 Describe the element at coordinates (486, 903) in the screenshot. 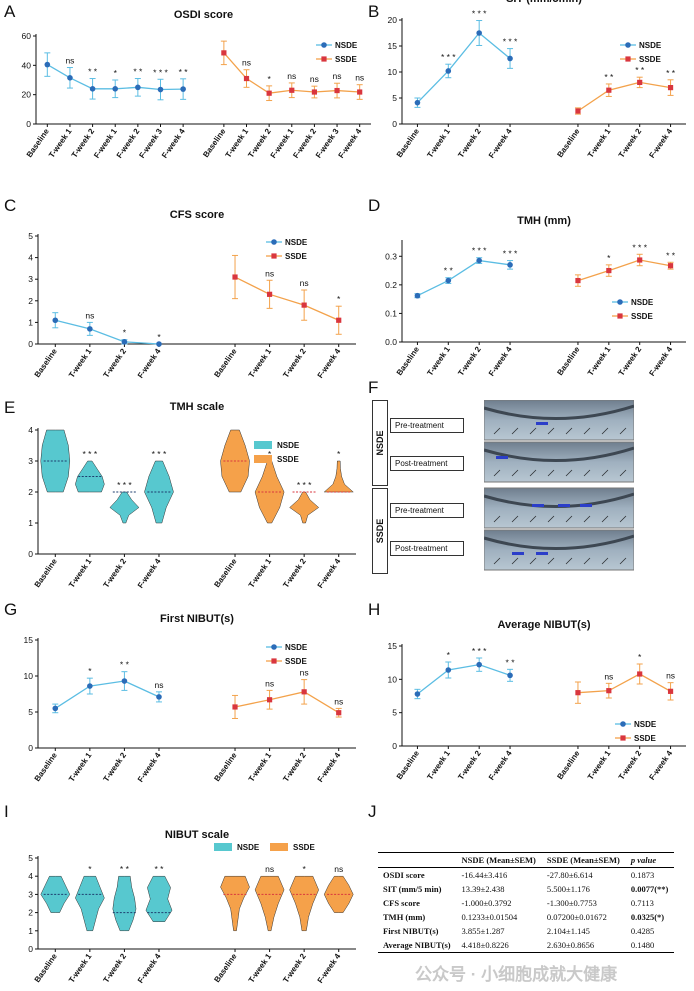

I see `table-cell: -1.000±0.3792` at that location.